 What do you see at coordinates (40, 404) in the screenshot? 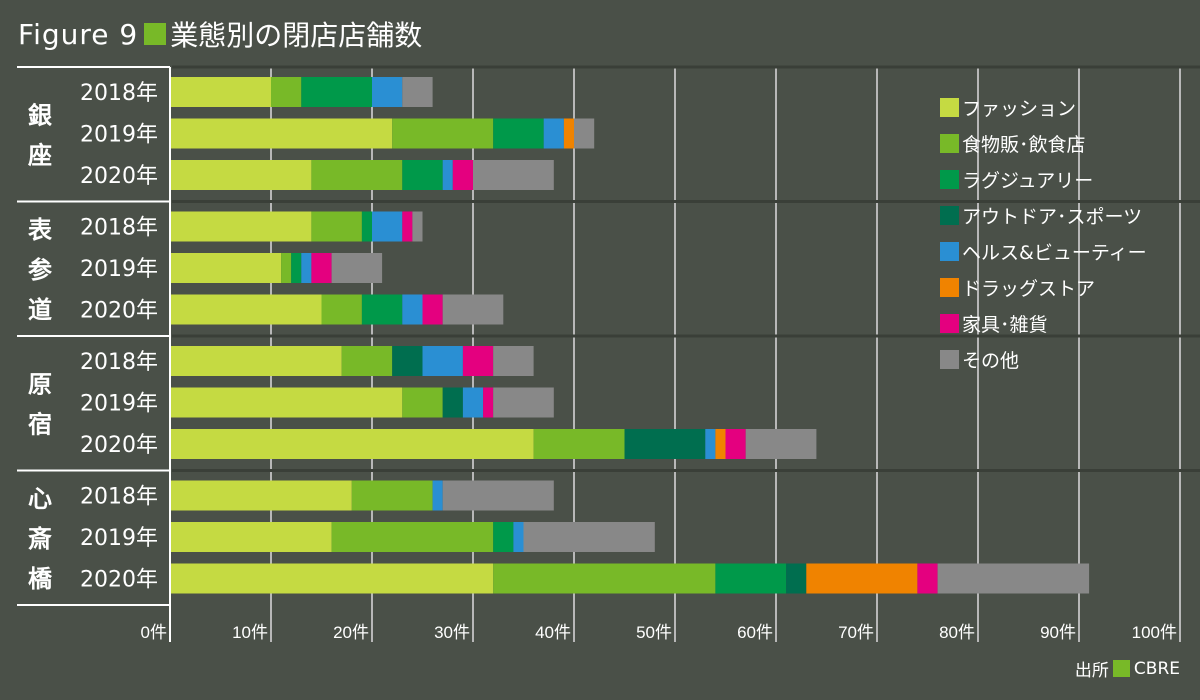
I see `group-label: 原宿` at bounding box center [40, 404].